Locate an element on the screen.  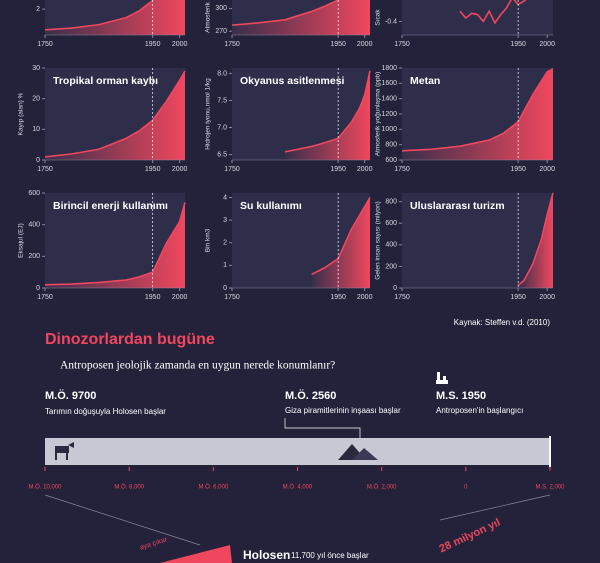
y-tick-label: 1000 is located at coordinates (389, 129).